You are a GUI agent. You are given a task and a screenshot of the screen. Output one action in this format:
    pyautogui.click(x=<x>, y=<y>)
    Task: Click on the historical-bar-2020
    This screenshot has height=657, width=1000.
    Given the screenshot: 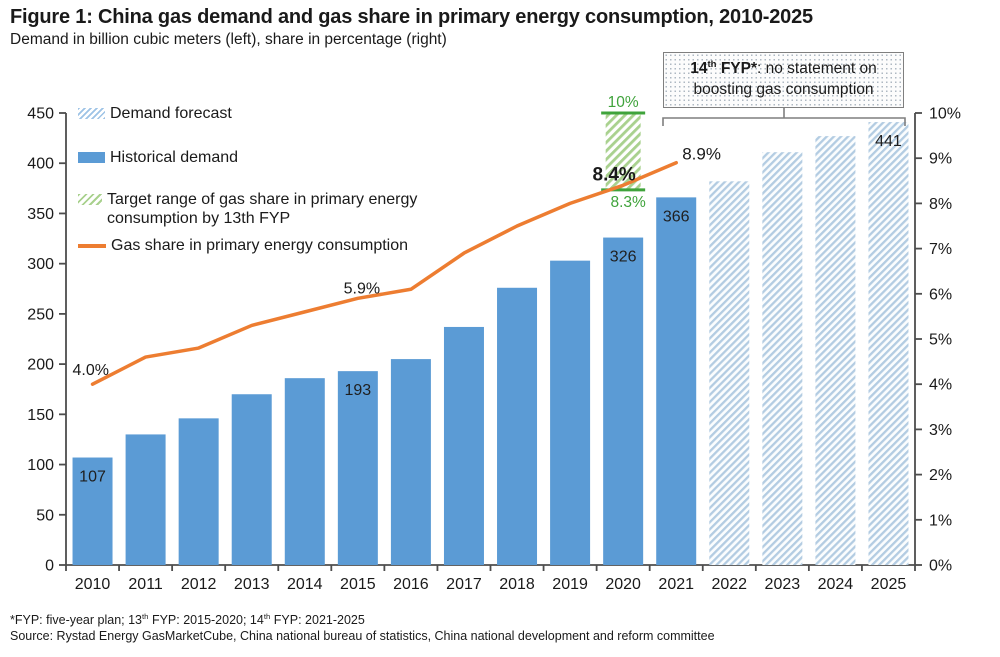 What is the action you would take?
    pyautogui.click(x=623, y=401)
    